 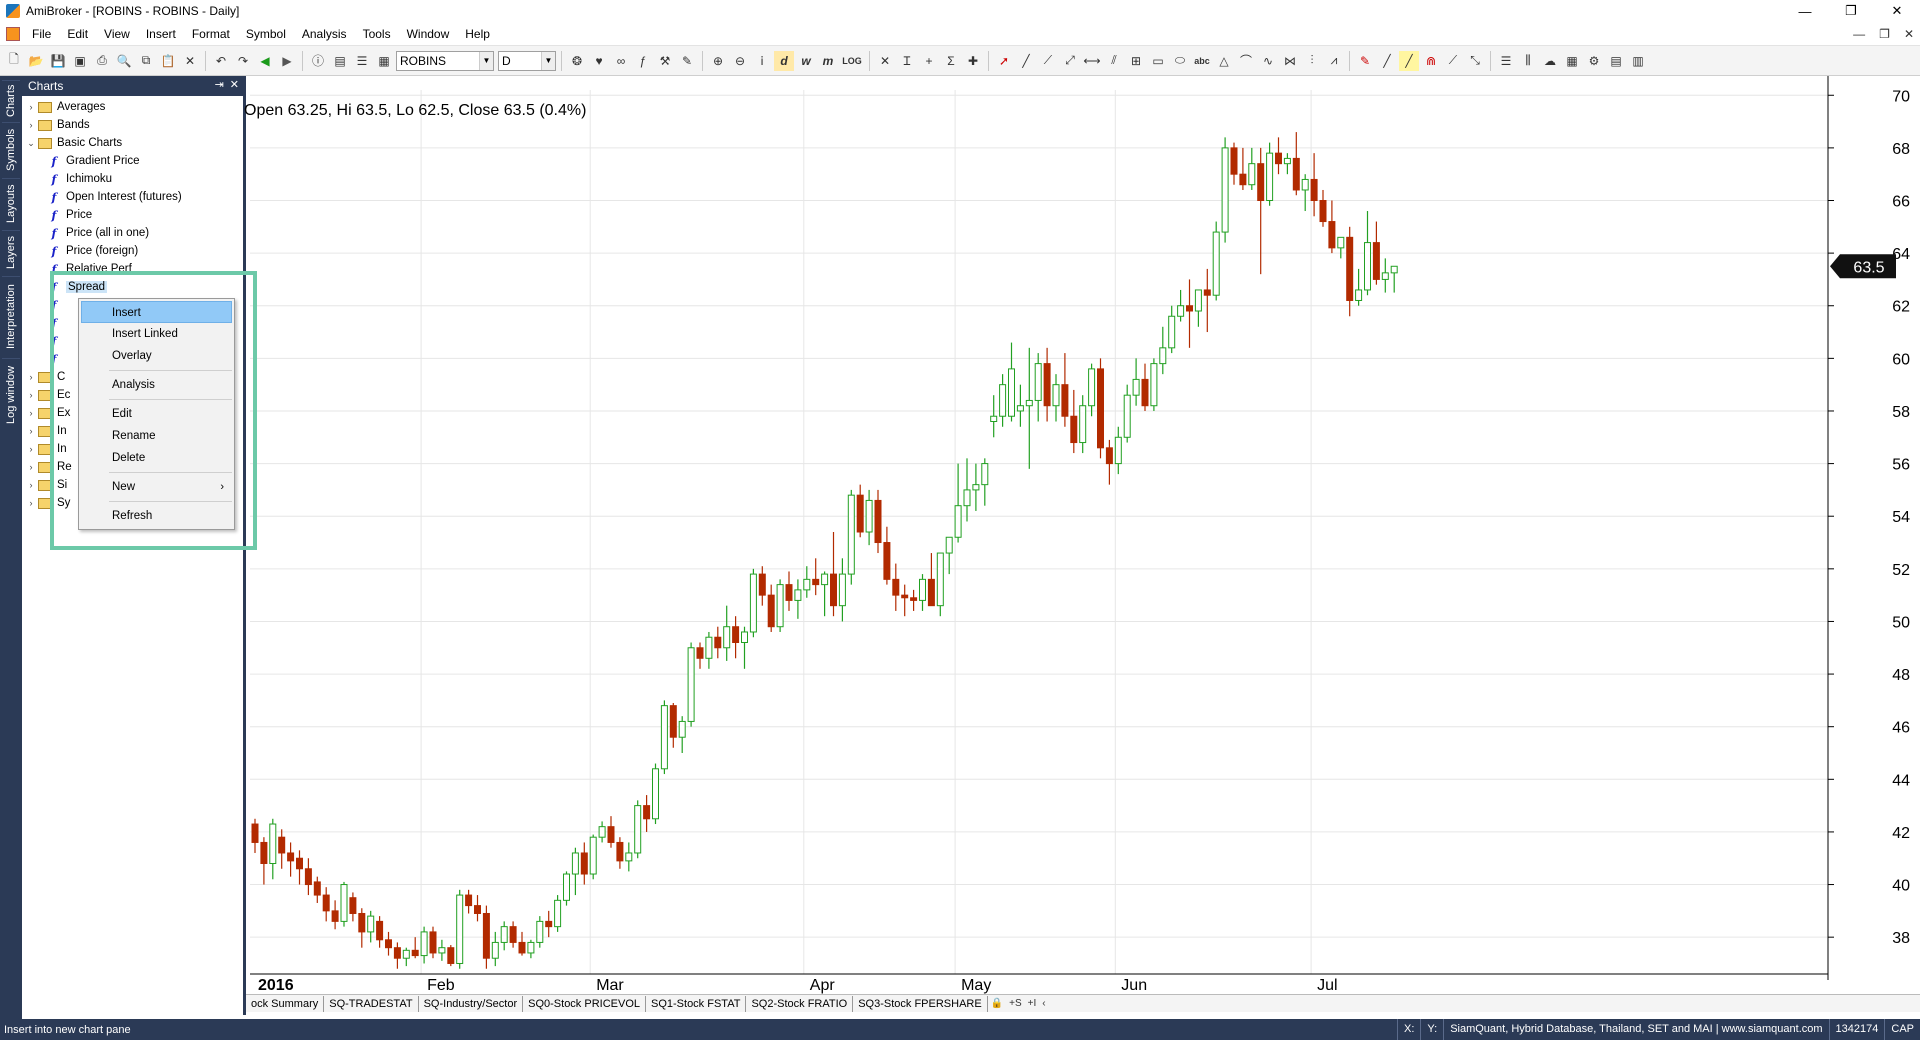 I want to click on columns-icon: ⫼, so click(x=1528, y=60).